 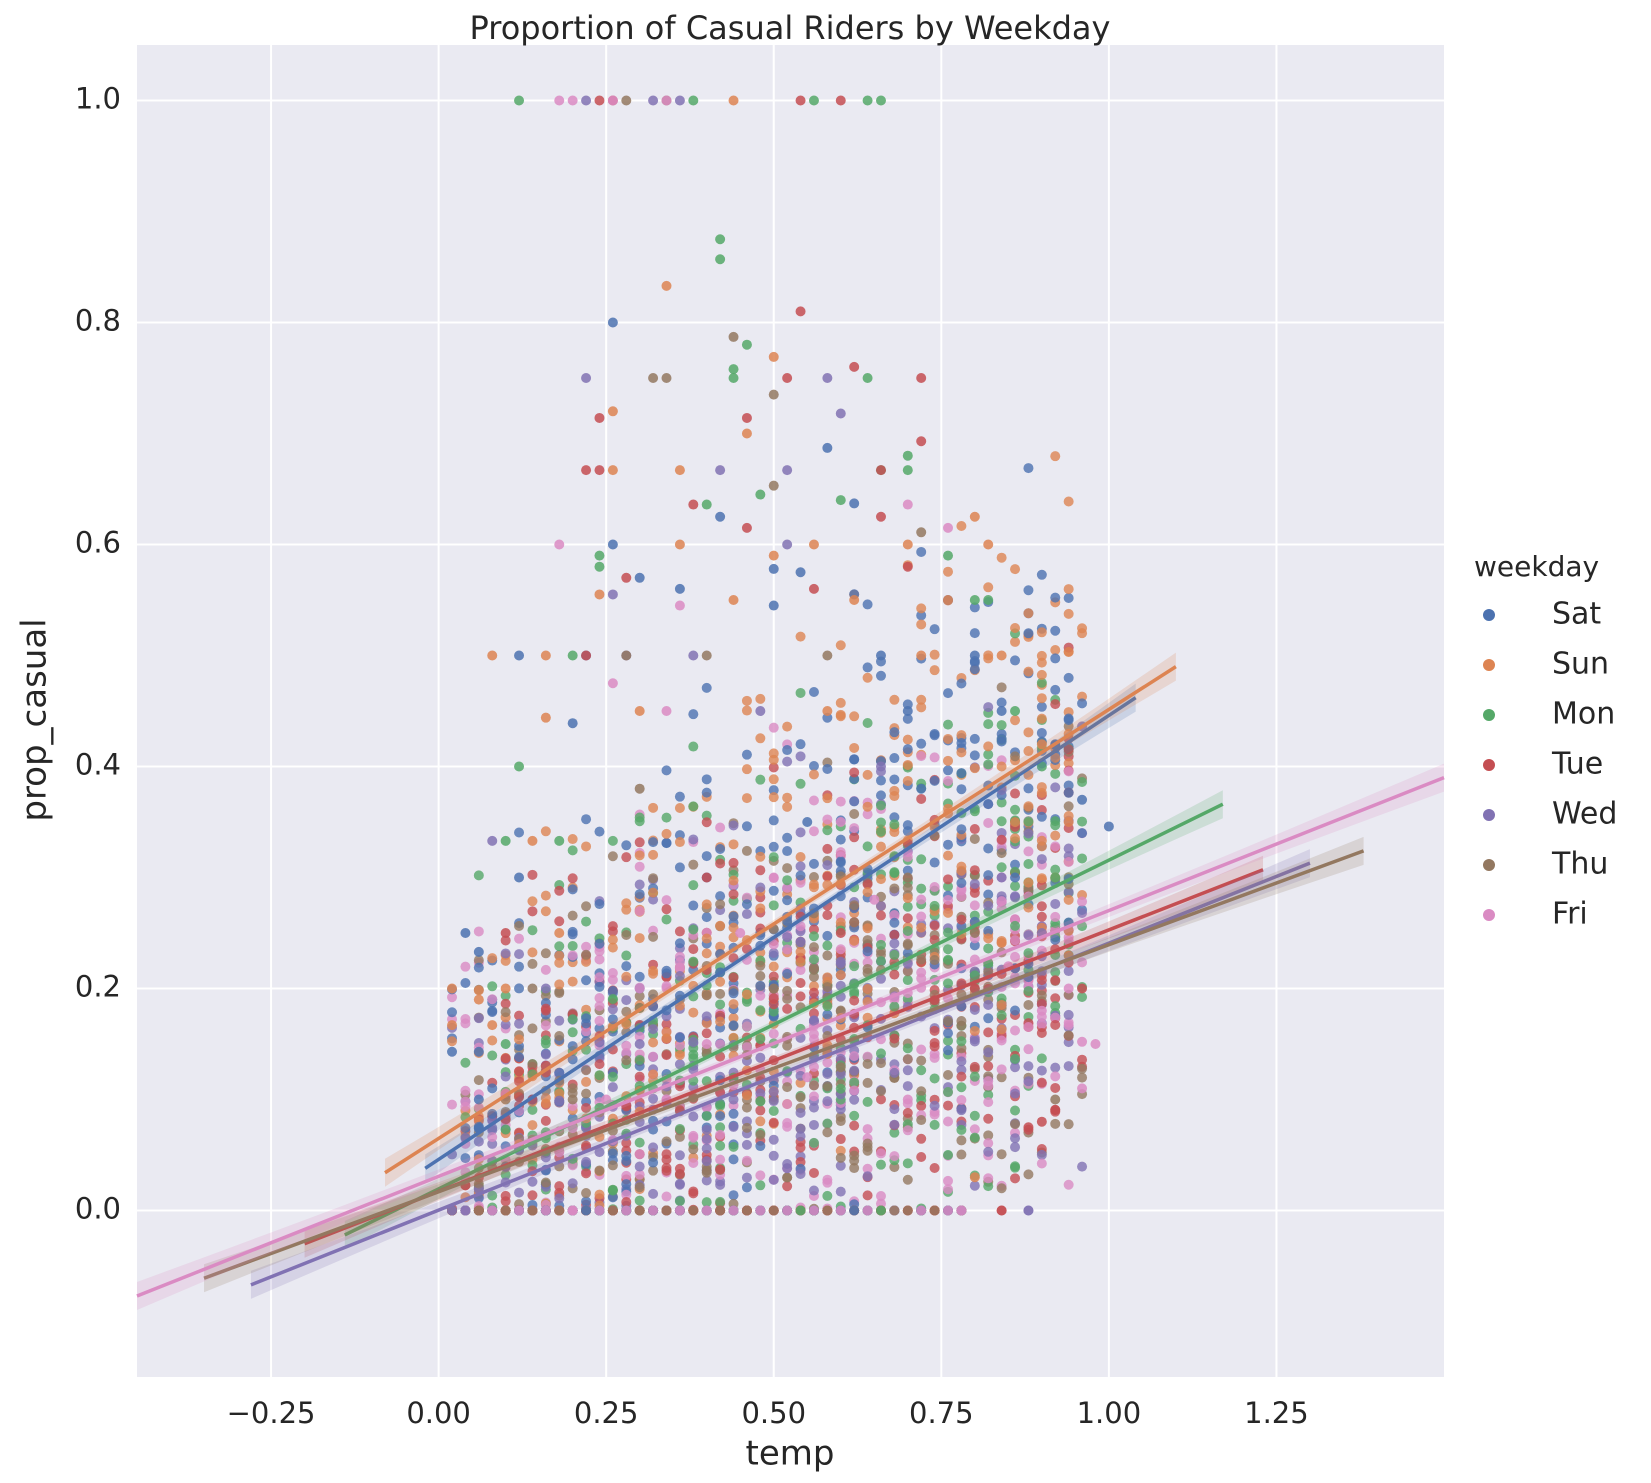 What do you see at coordinates (35, 719) in the screenshot?
I see `y-axis-label: prop_casual` at bounding box center [35, 719].